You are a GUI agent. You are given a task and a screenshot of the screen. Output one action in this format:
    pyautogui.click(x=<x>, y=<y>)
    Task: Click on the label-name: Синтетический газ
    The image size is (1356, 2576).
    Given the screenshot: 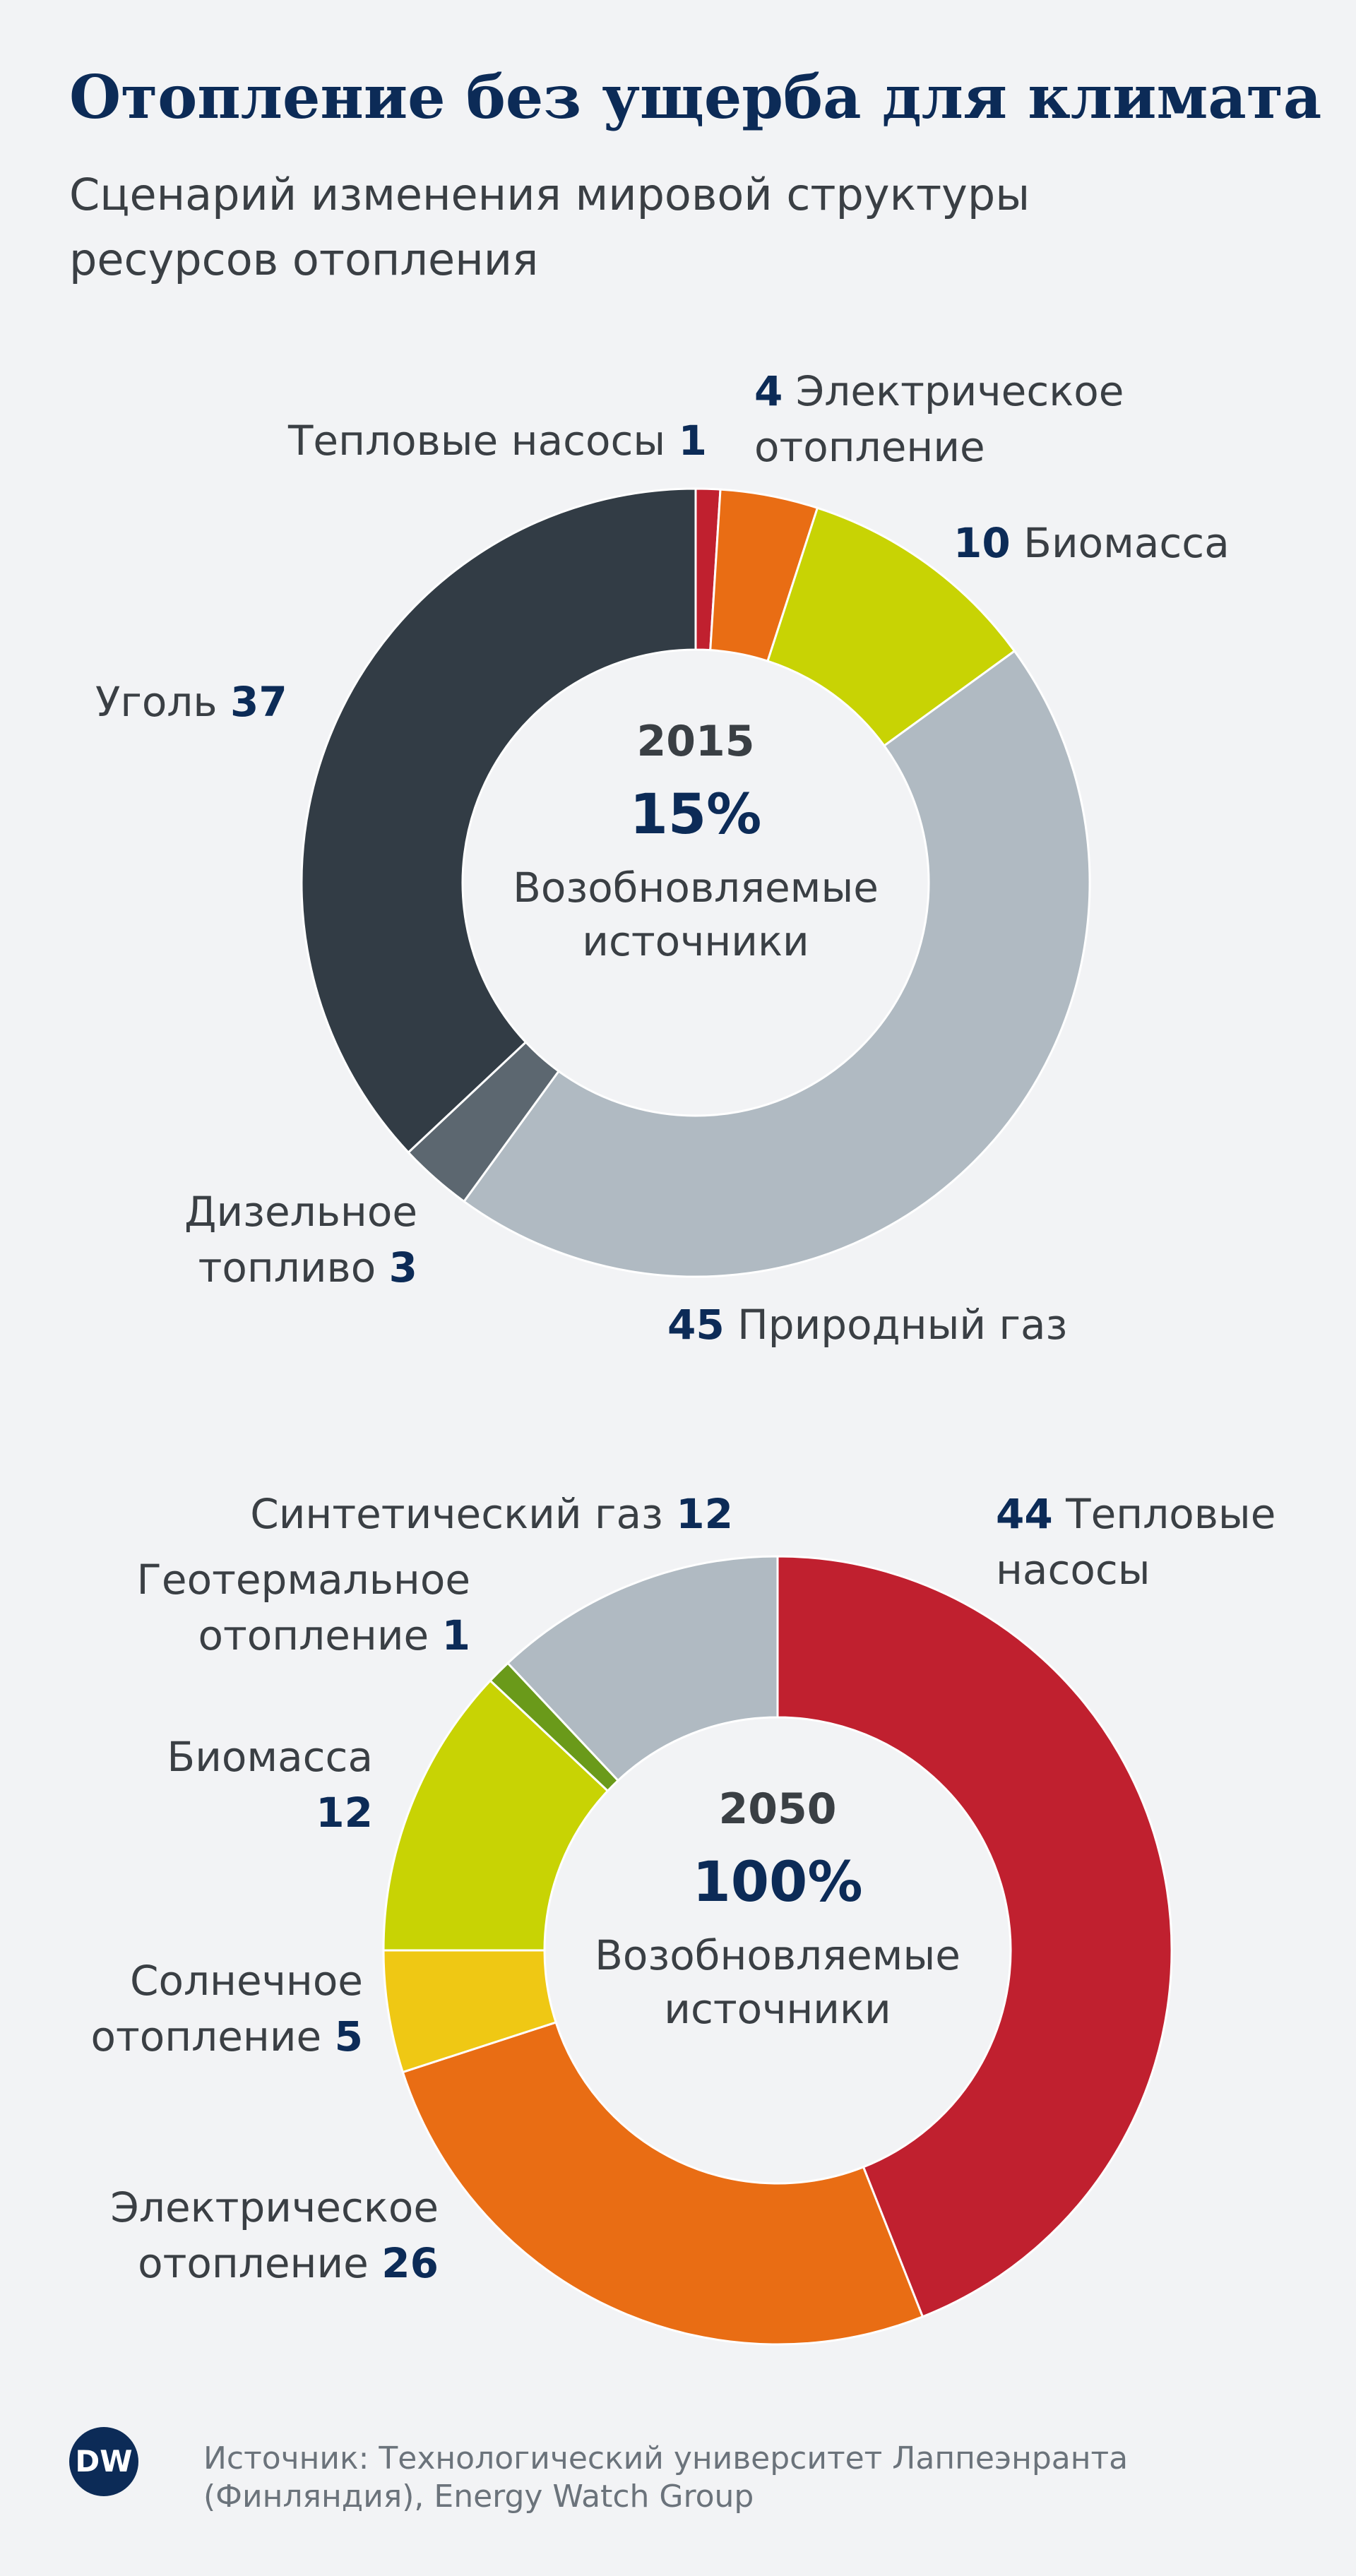 What is the action you would take?
    pyautogui.click(x=456, y=1514)
    